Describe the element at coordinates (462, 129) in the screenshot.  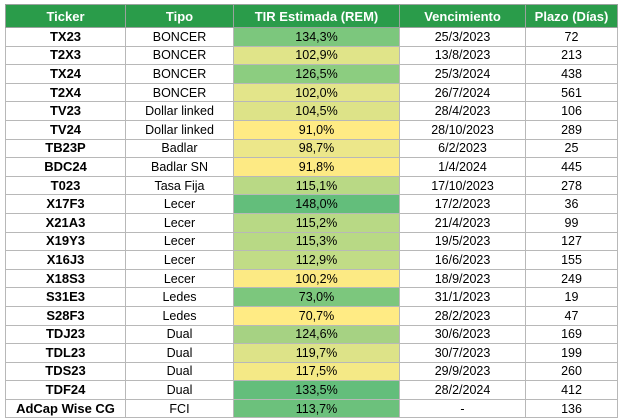
I see `vencimiento-cell: 28/10/2023` at that location.